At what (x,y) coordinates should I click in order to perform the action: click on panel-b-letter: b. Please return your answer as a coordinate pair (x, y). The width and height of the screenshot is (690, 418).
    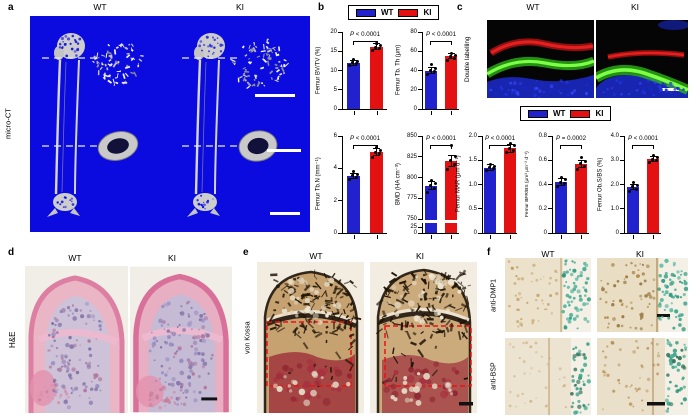
    Looking at the image, I should click on (321, 7).